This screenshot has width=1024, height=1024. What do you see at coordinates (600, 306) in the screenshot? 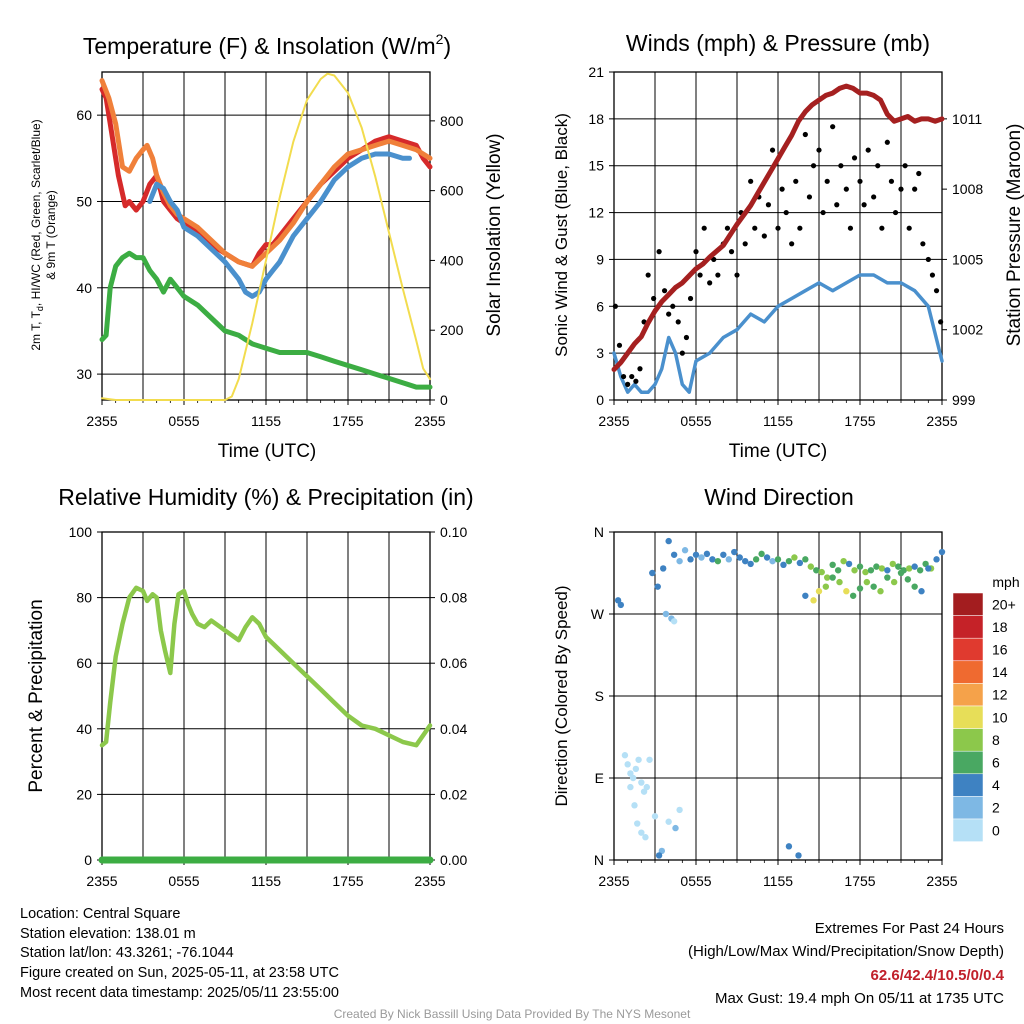
I see `y-tick-label: 6` at bounding box center [600, 306].